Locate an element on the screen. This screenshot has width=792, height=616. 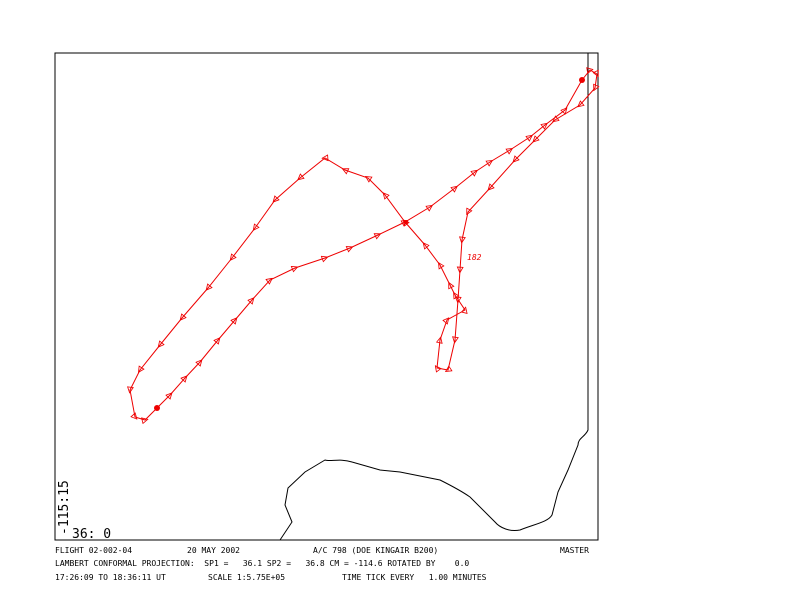
footer-time-range: 17:26:09 TO 18:36:11 UT is located at coordinates (110, 577).